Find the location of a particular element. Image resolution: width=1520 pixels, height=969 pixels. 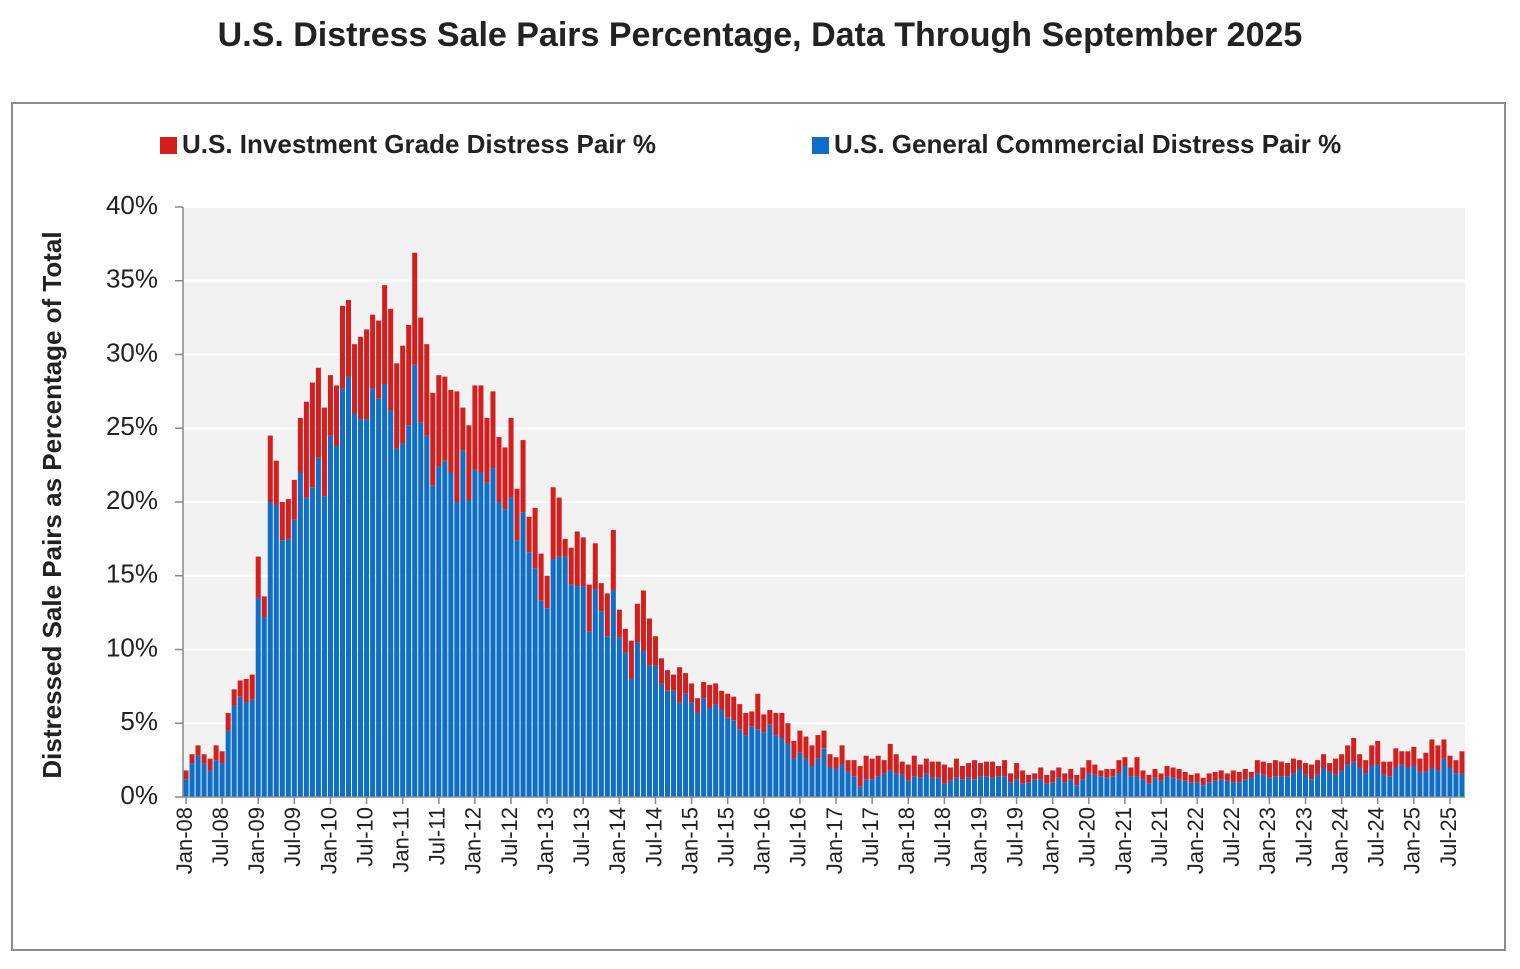

x-tick-label: Jan-20 is located at coordinates (1051, 840).